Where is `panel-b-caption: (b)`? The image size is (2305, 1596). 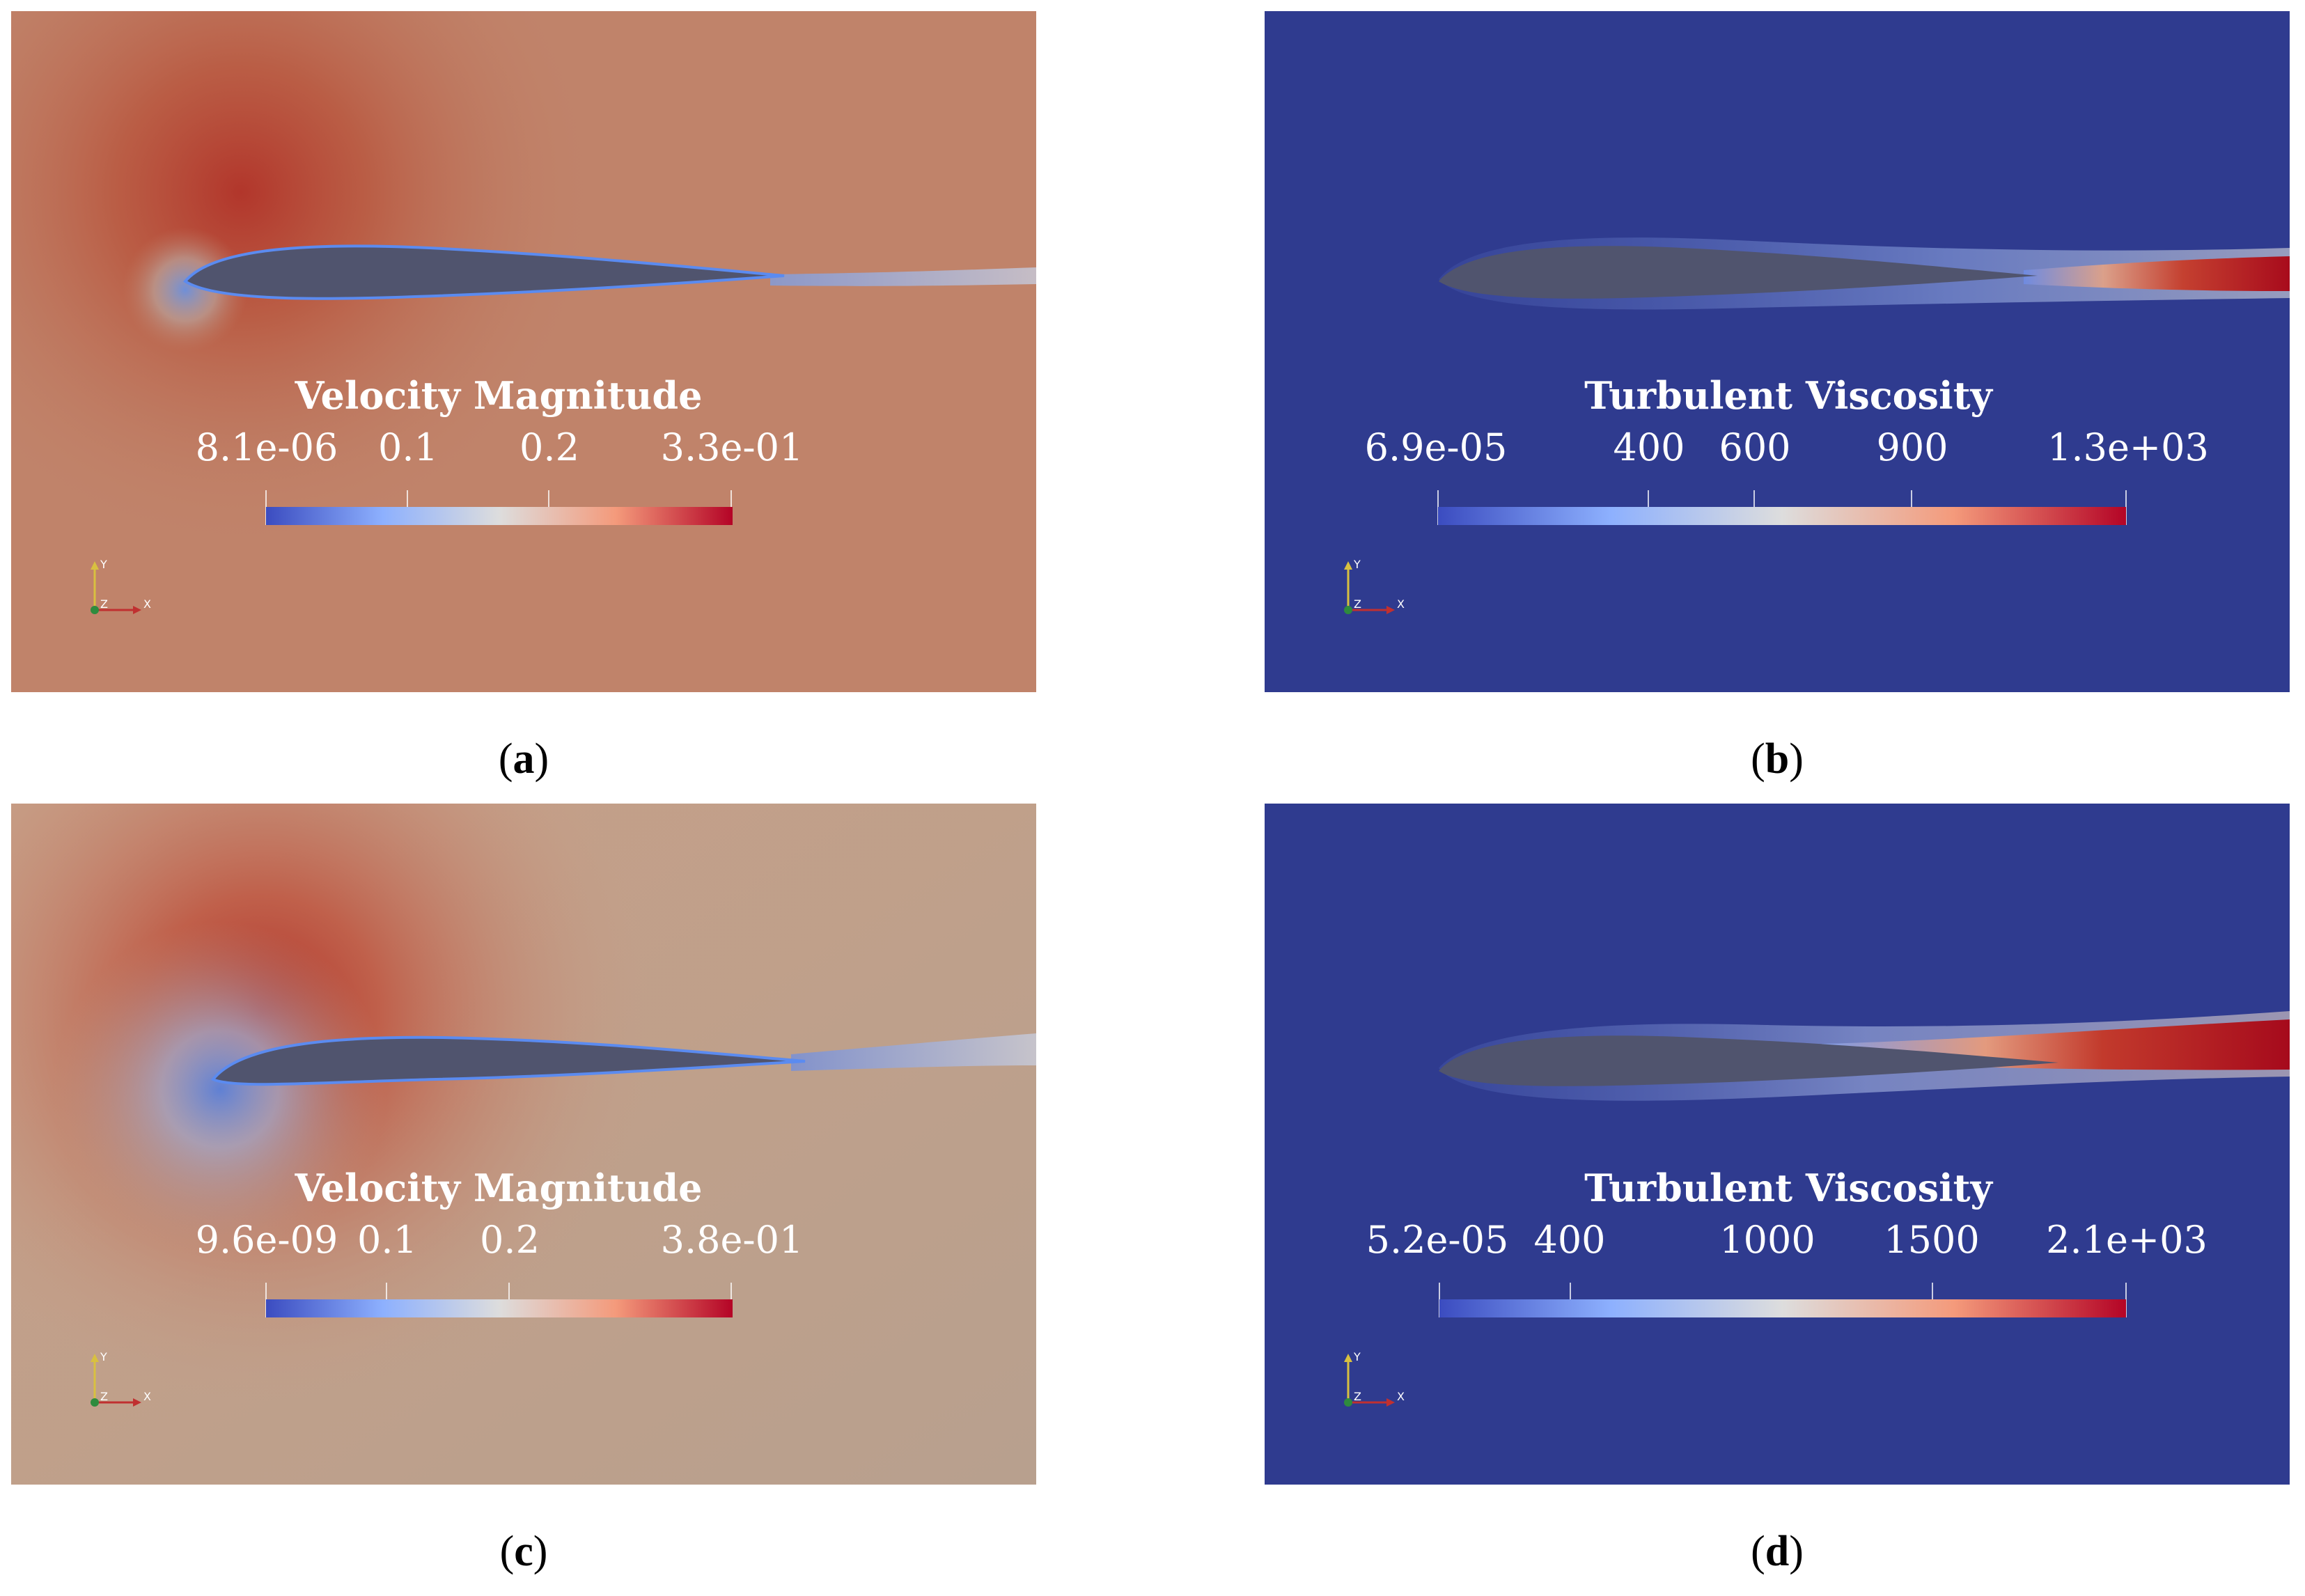
panel-b-caption: (b) is located at coordinates (1778, 759).